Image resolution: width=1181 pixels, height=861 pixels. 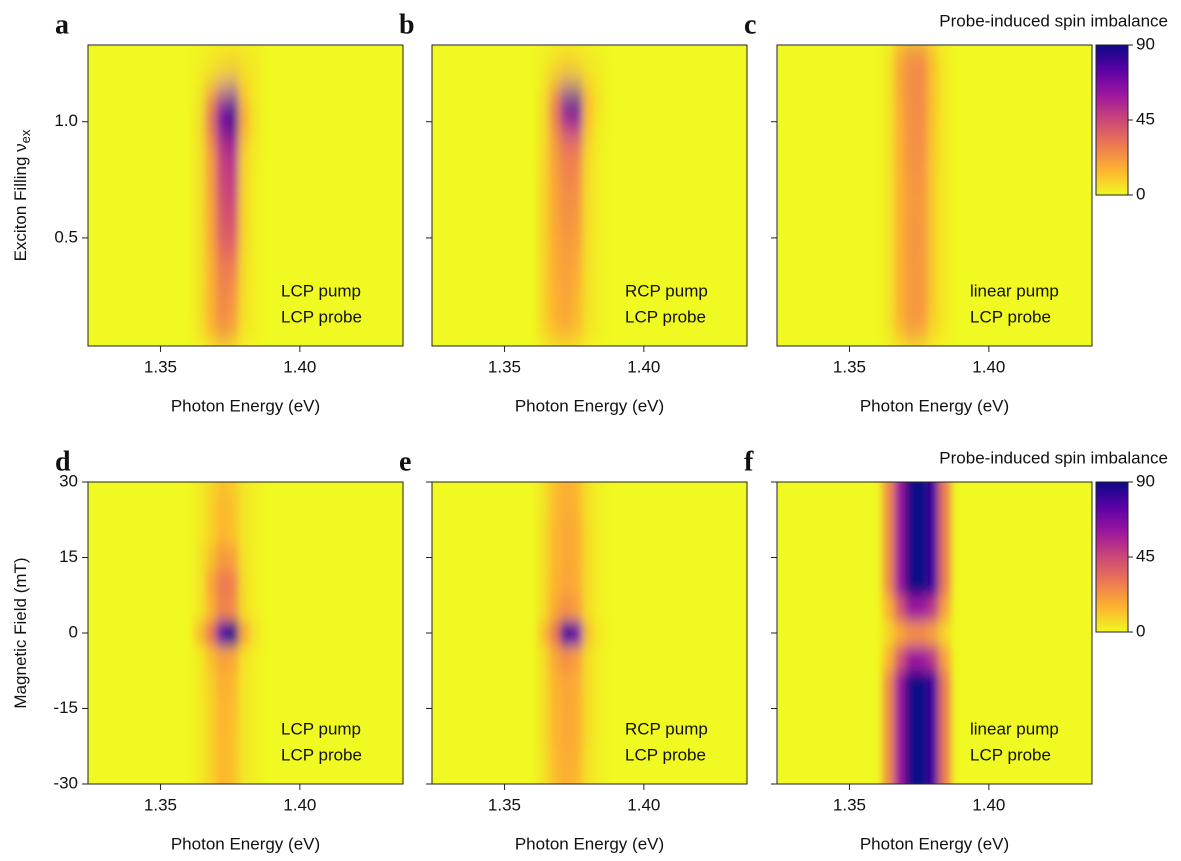 What do you see at coordinates (20, 632) in the screenshot?
I see `y-axis-label-main: Magnetic Field (mT)` at bounding box center [20, 632].